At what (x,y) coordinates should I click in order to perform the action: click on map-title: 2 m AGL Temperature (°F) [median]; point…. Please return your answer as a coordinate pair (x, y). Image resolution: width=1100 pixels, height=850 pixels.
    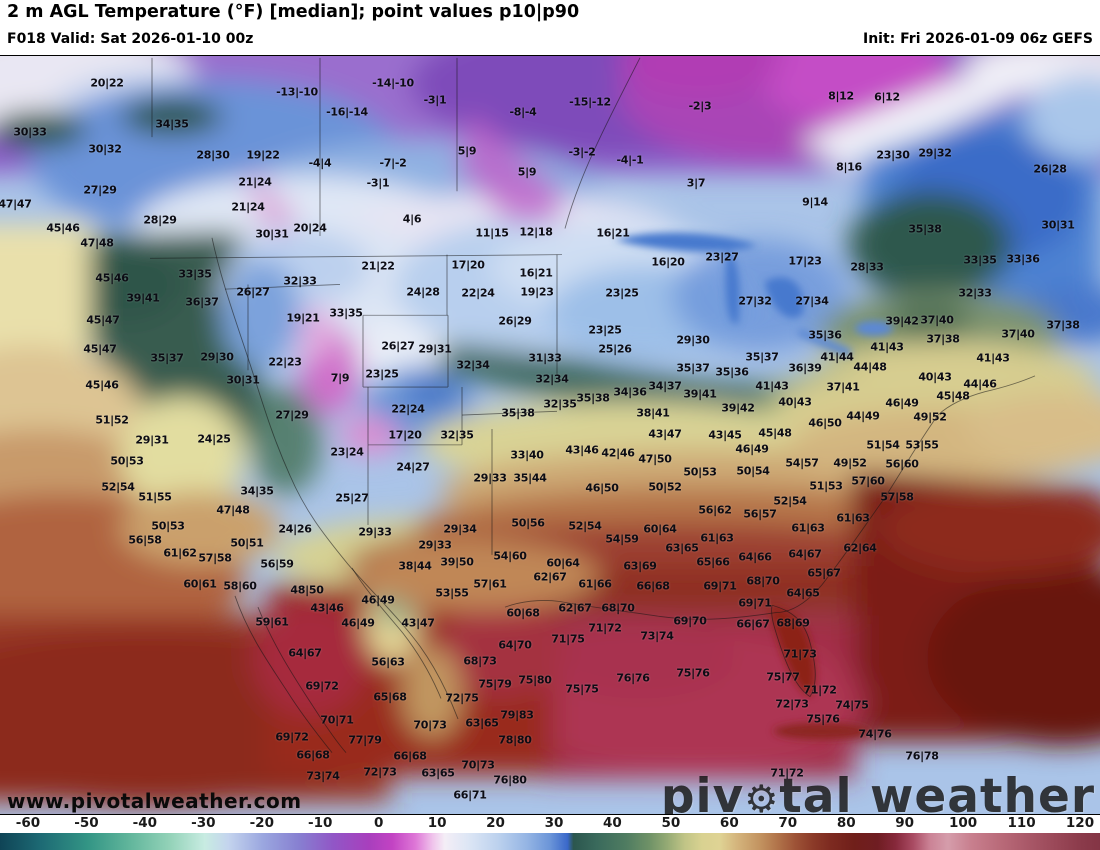
    Looking at the image, I should click on (293, 12).